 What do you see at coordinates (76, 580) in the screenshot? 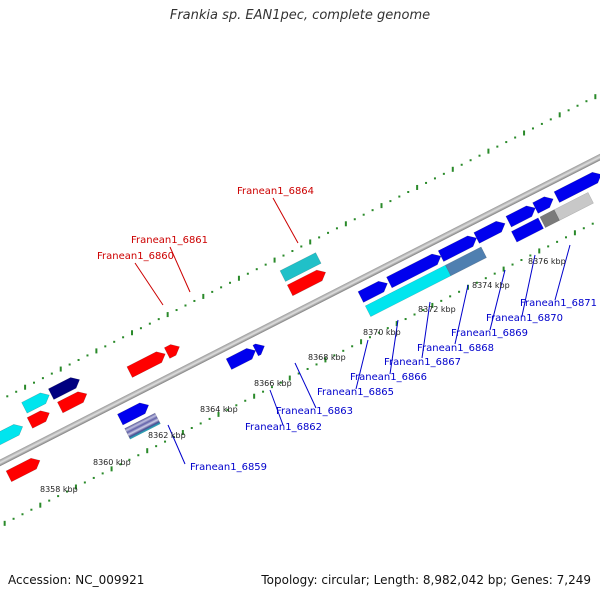
I see `accession-text: Accession: NC_009921` at bounding box center [76, 580].